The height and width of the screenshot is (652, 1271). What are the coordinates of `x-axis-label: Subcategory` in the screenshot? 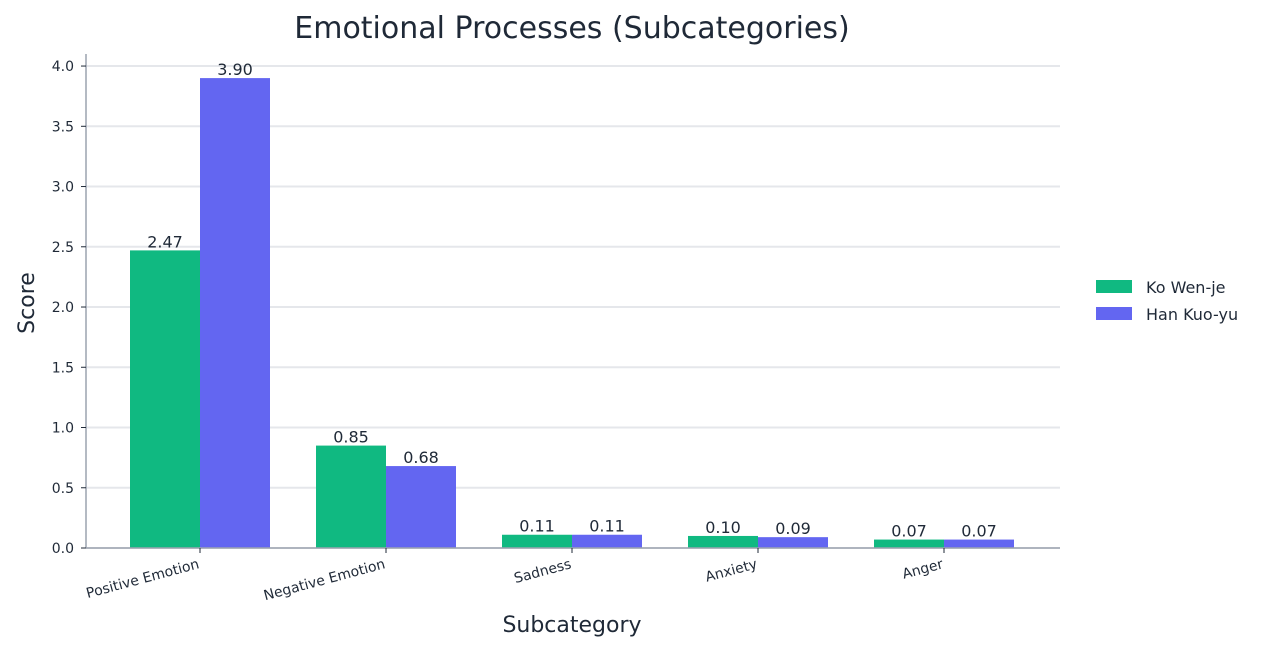 It's located at (571, 625).